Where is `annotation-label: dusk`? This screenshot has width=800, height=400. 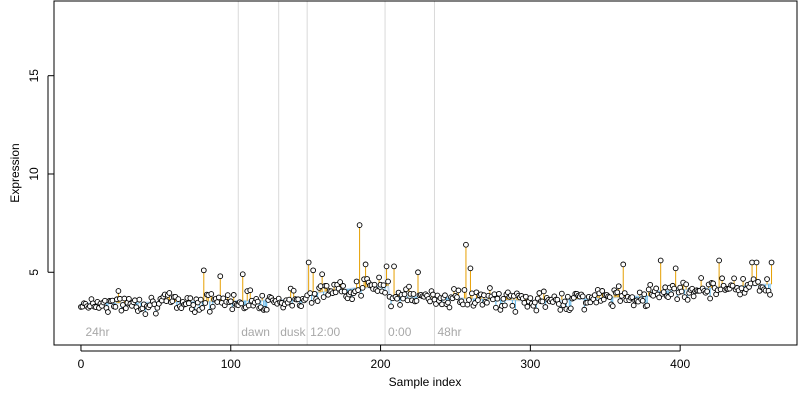
annotation-label: dusk is located at coordinates (293, 332).